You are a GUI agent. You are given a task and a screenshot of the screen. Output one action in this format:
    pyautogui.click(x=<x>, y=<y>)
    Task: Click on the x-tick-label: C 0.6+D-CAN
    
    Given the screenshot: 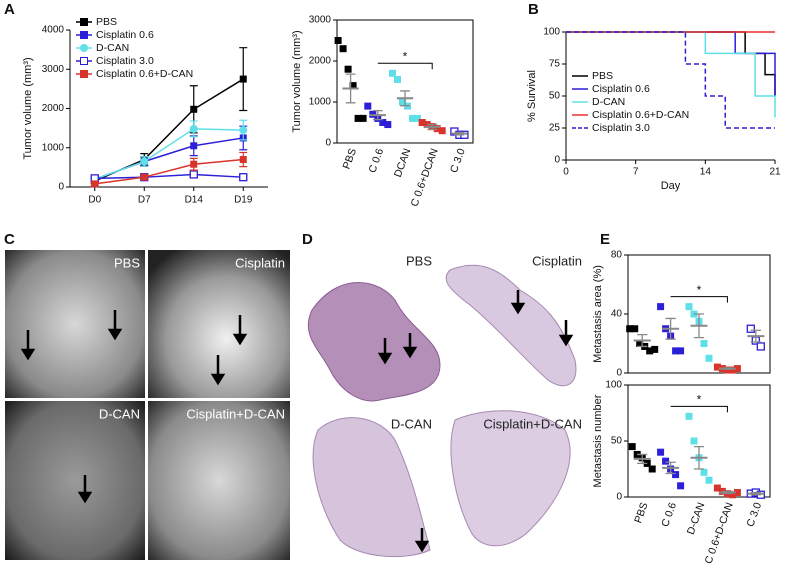 What is the action you would take?
    pyautogui.click(x=719, y=533)
    